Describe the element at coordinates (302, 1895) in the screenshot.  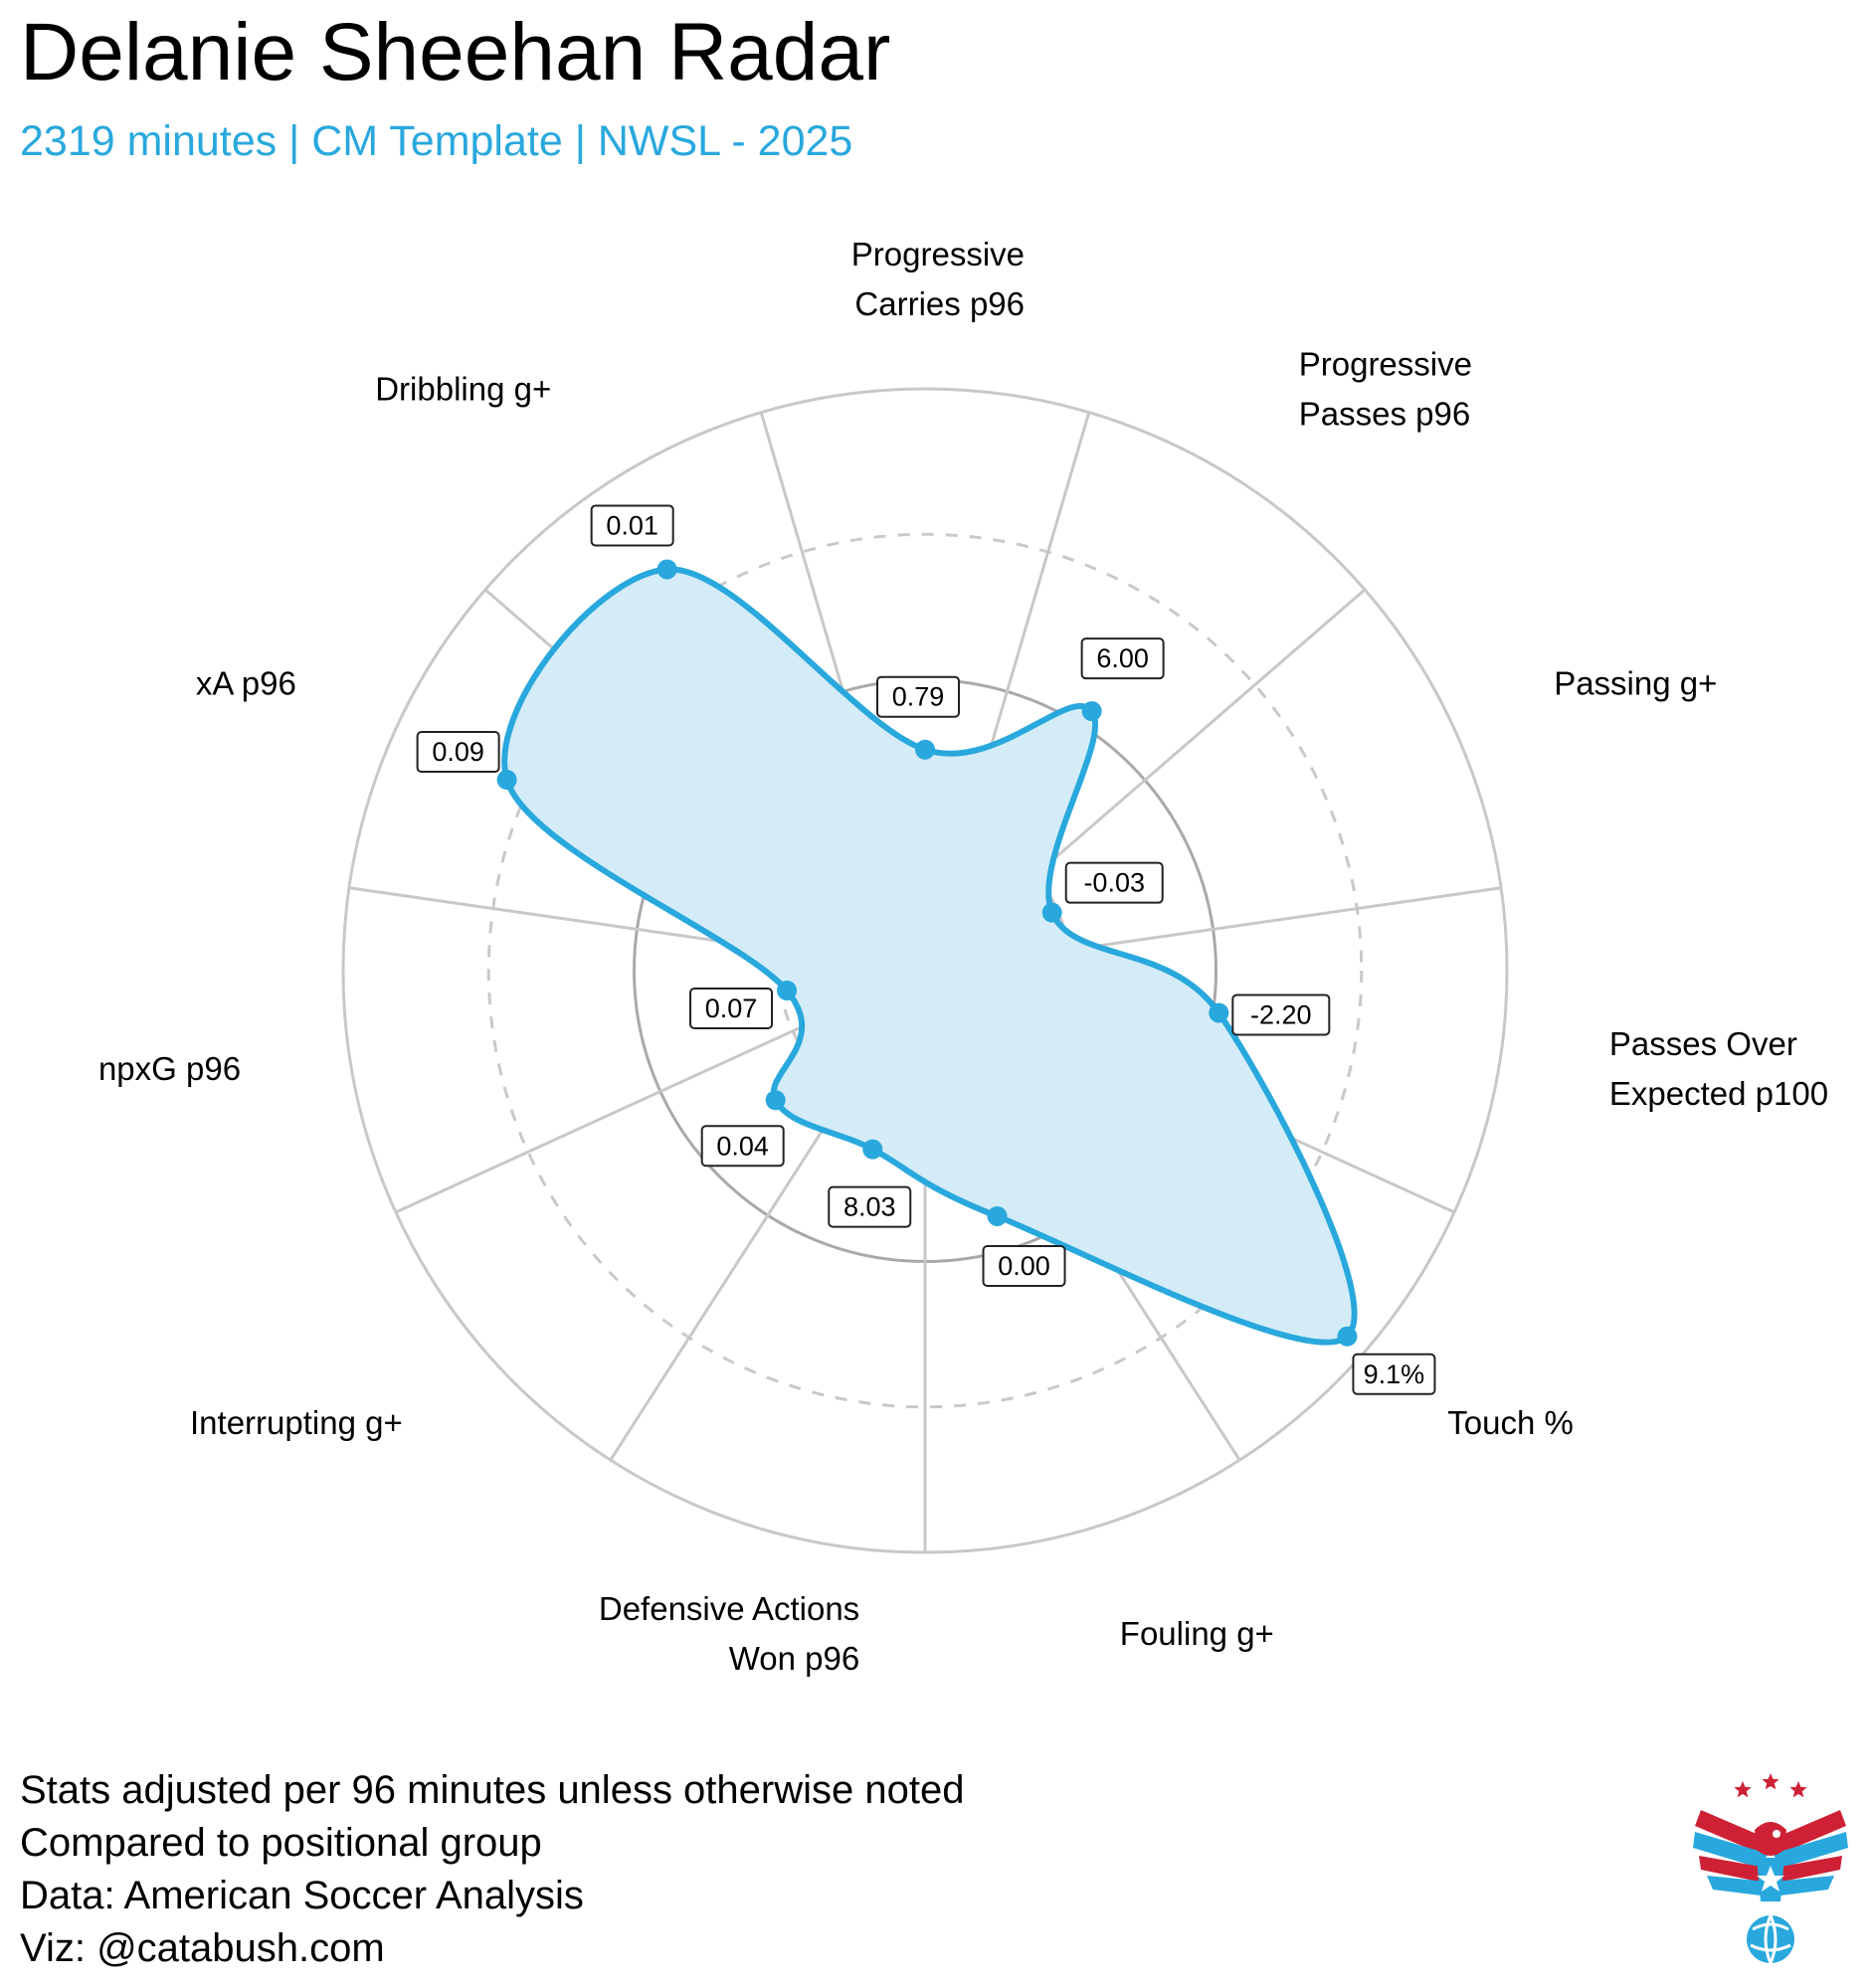
I see `footer-note-data-source: Data: American Soccer Analysis` at that location.